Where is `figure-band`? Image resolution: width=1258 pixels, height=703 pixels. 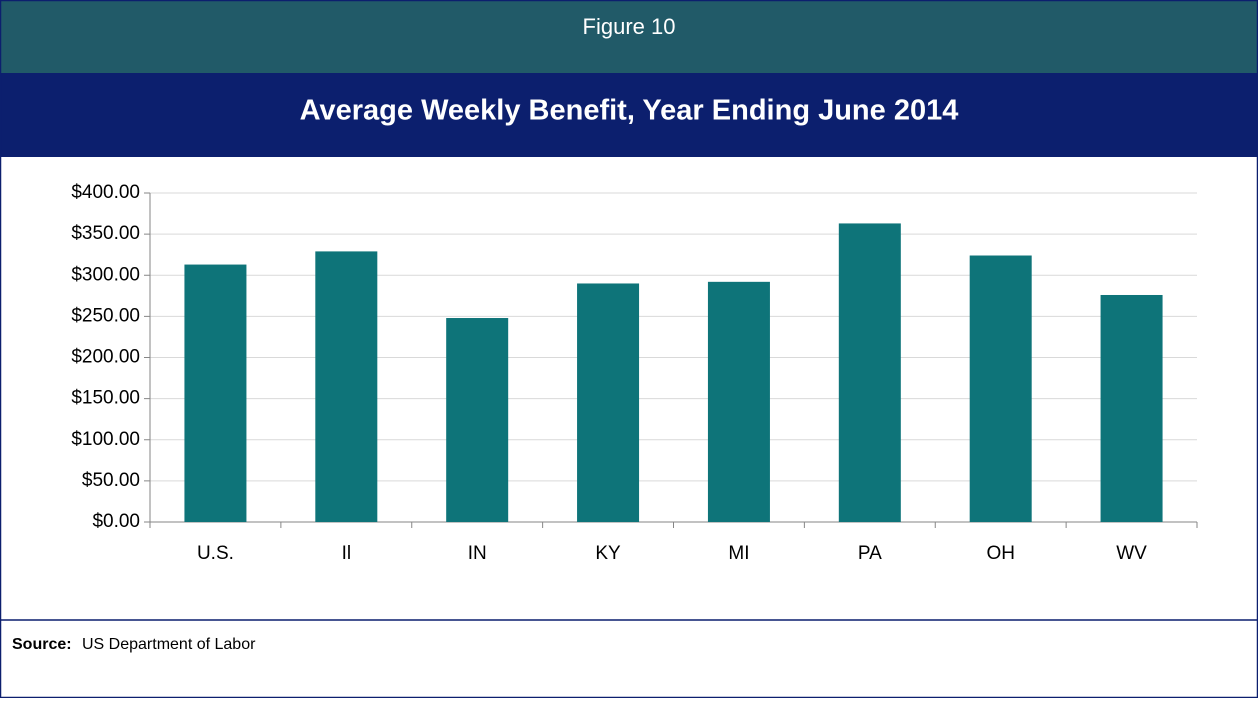
figure-band is located at coordinates (629, 36).